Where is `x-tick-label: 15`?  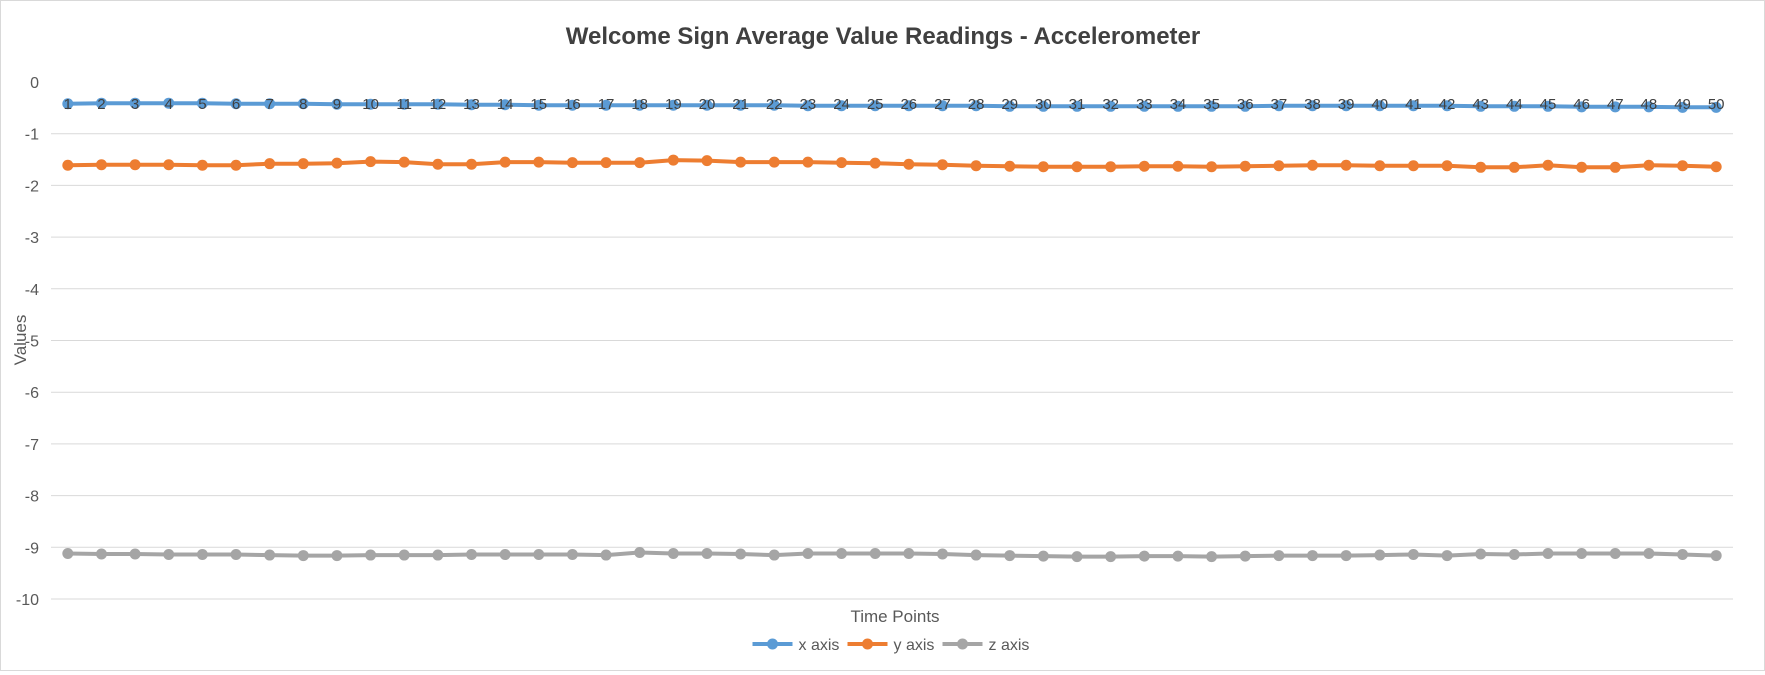 x-tick-label: 15 is located at coordinates (538, 104).